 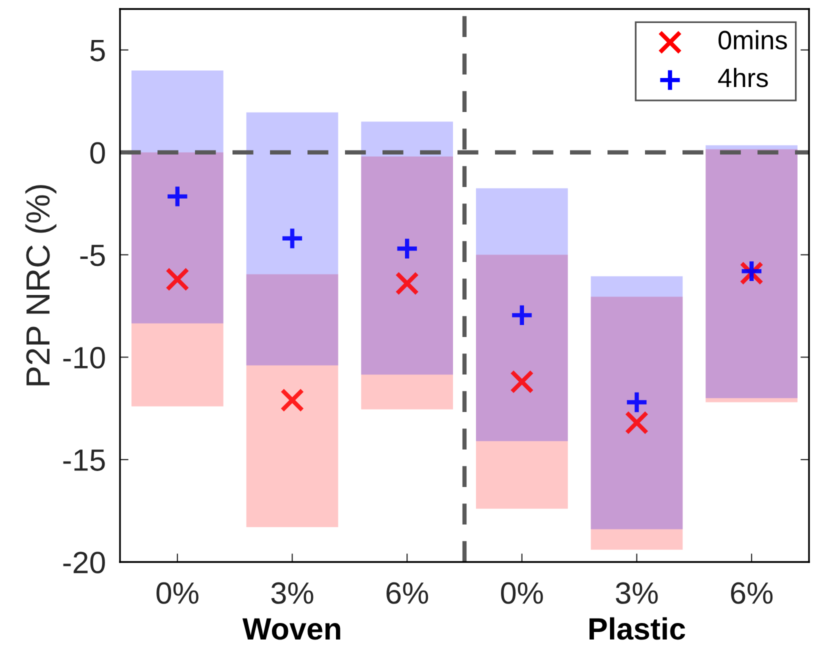 I want to click on y-tick-label: -15, so click(x=84, y=460).